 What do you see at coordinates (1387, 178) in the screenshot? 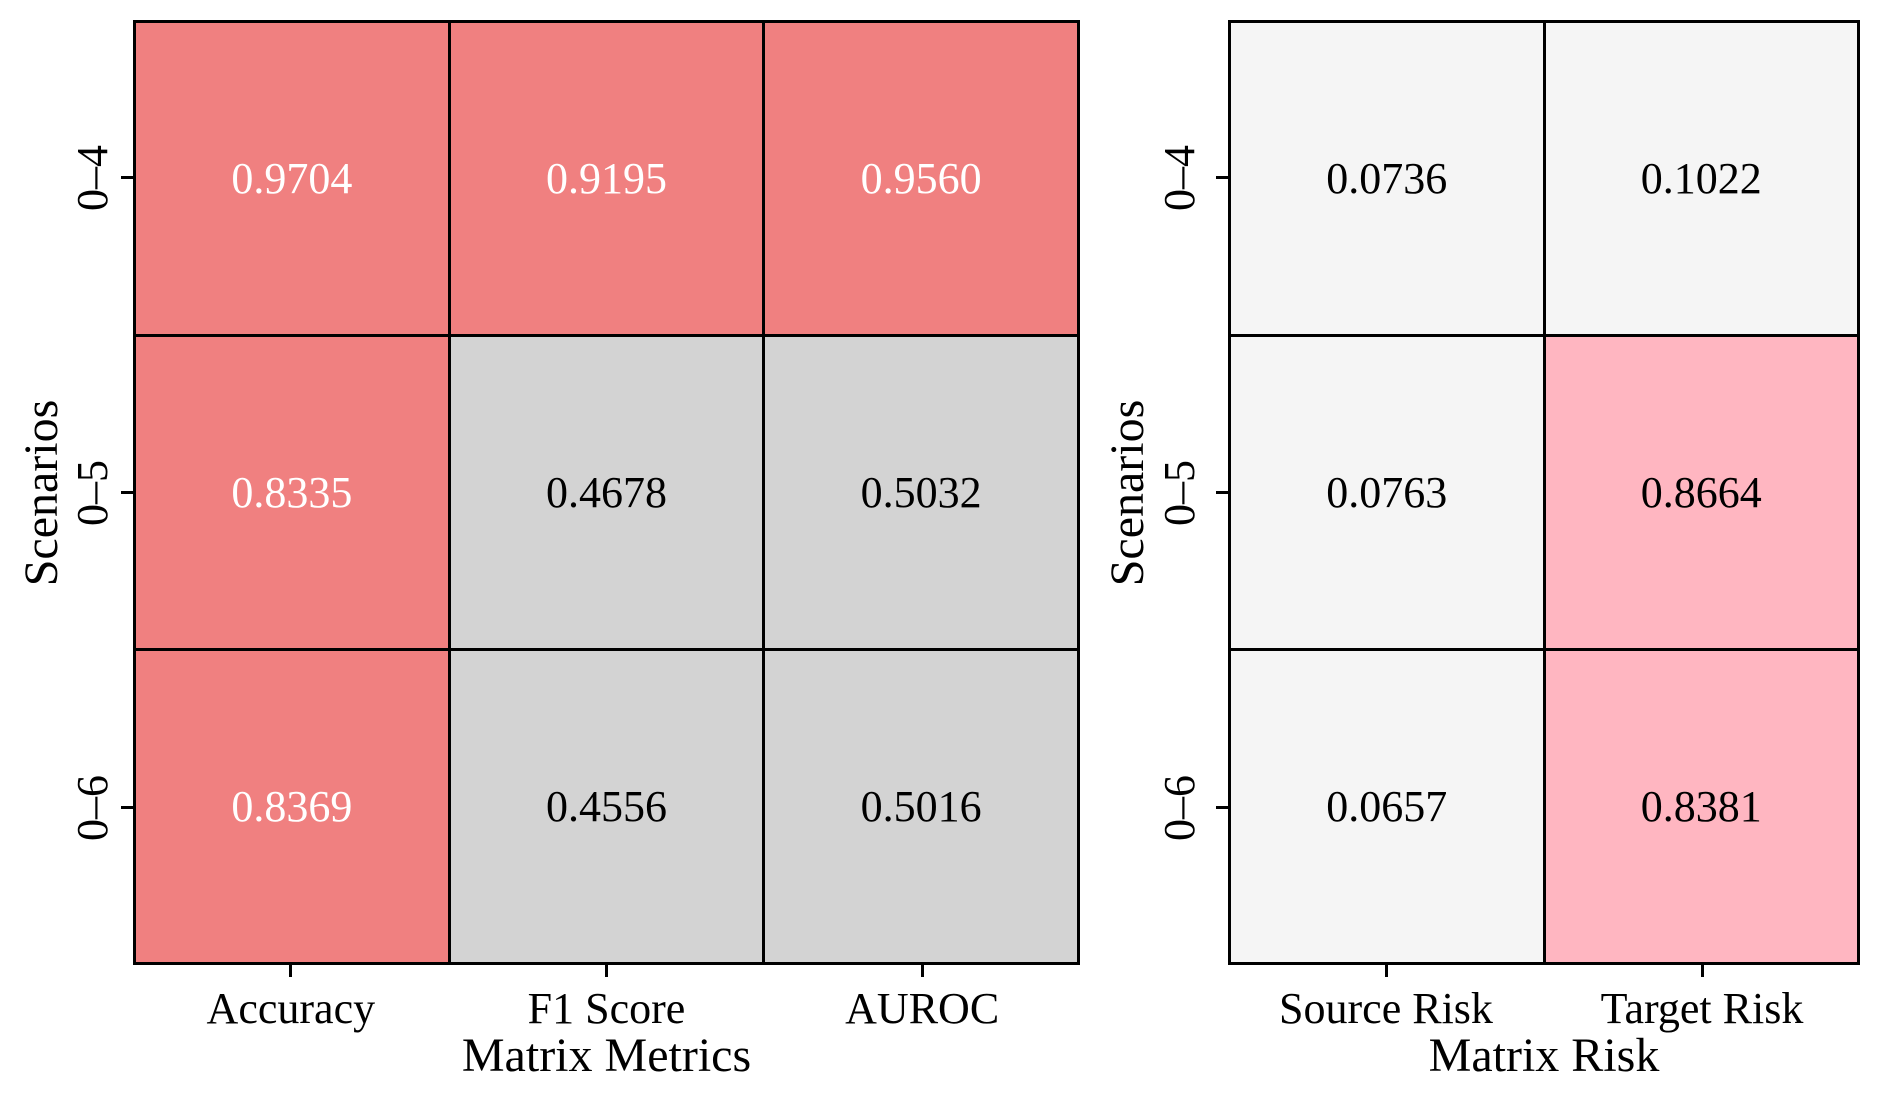
I see `heatmap-cell: 0.0736` at bounding box center [1387, 178].